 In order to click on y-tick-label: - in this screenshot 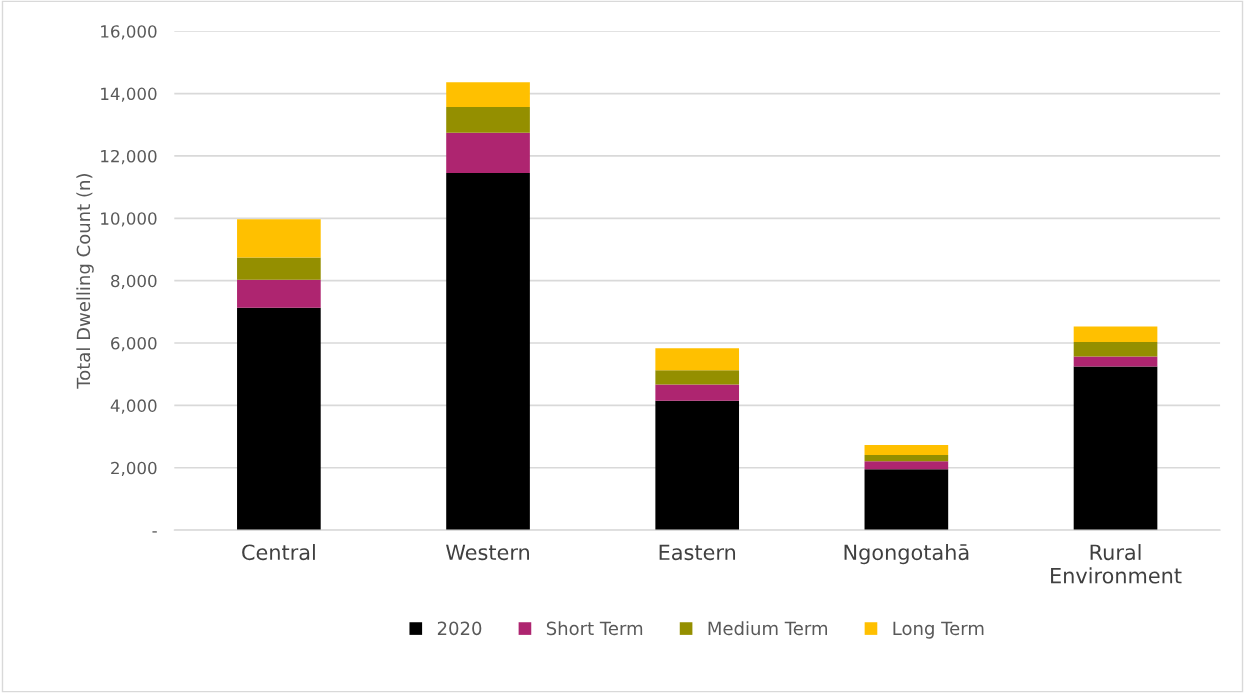, I will do `click(154, 532)`.